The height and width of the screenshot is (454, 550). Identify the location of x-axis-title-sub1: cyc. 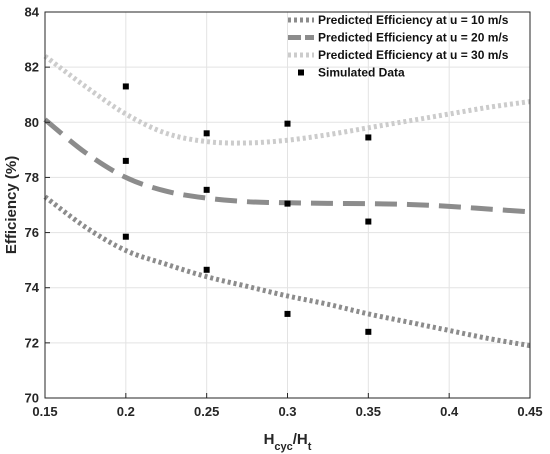
(283, 447).